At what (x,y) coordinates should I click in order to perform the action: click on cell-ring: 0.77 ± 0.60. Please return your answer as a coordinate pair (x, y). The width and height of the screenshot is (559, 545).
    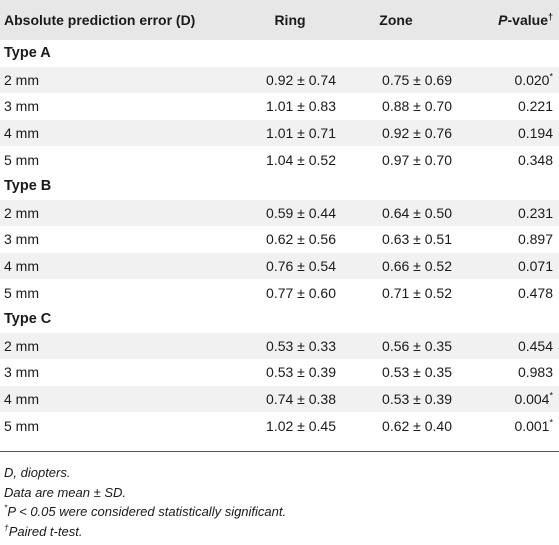
    Looking at the image, I should click on (301, 292).